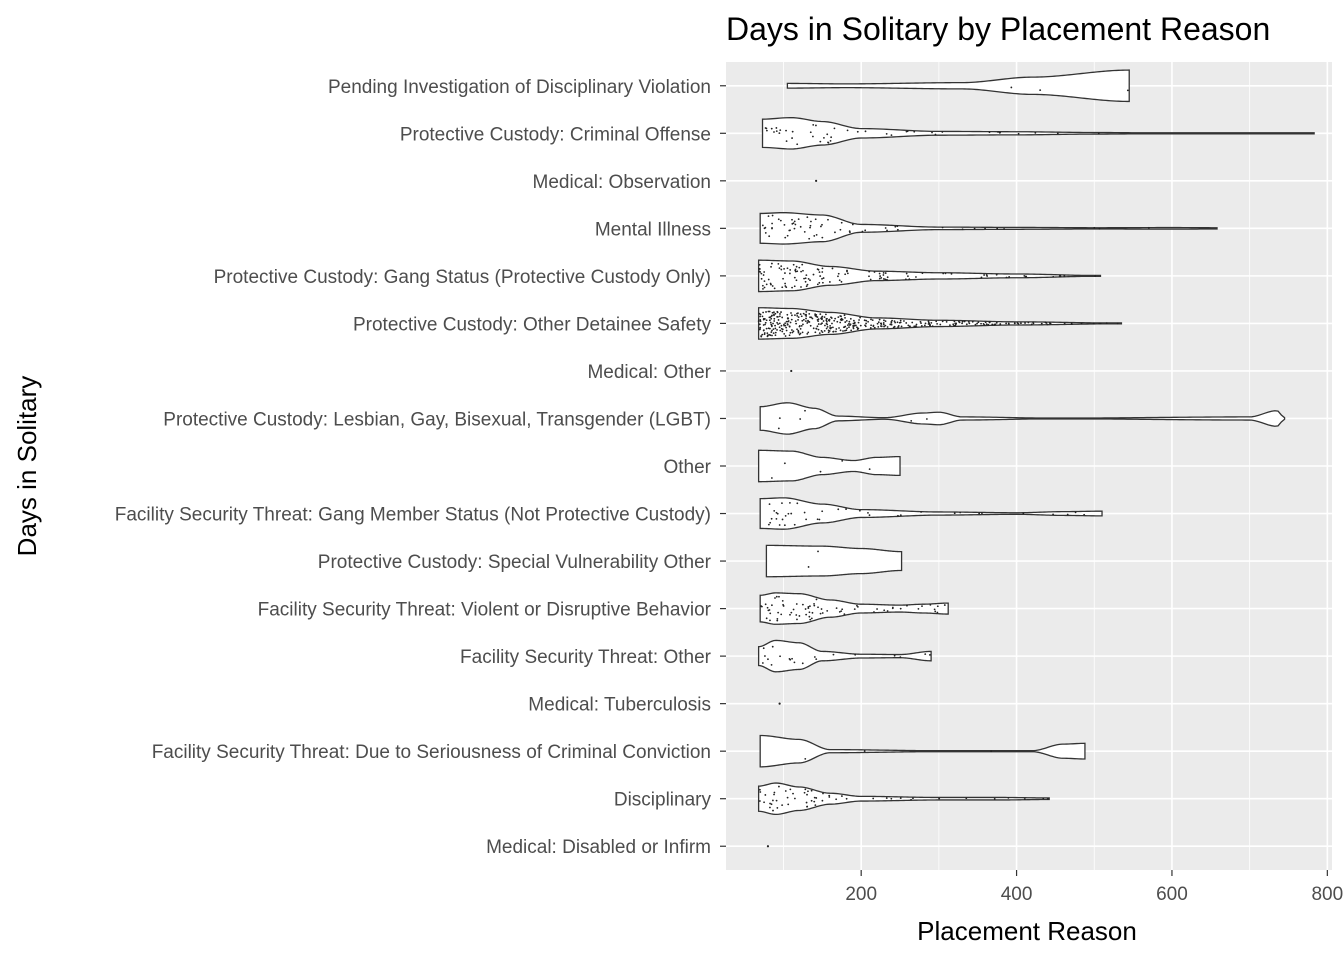 This screenshot has width=1344, height=960. What do you see at coordinates (998, 29) in the screenshot?
I see `chart-title: Days in Solitary by Placement Reason` at bounding box center [998, 29].